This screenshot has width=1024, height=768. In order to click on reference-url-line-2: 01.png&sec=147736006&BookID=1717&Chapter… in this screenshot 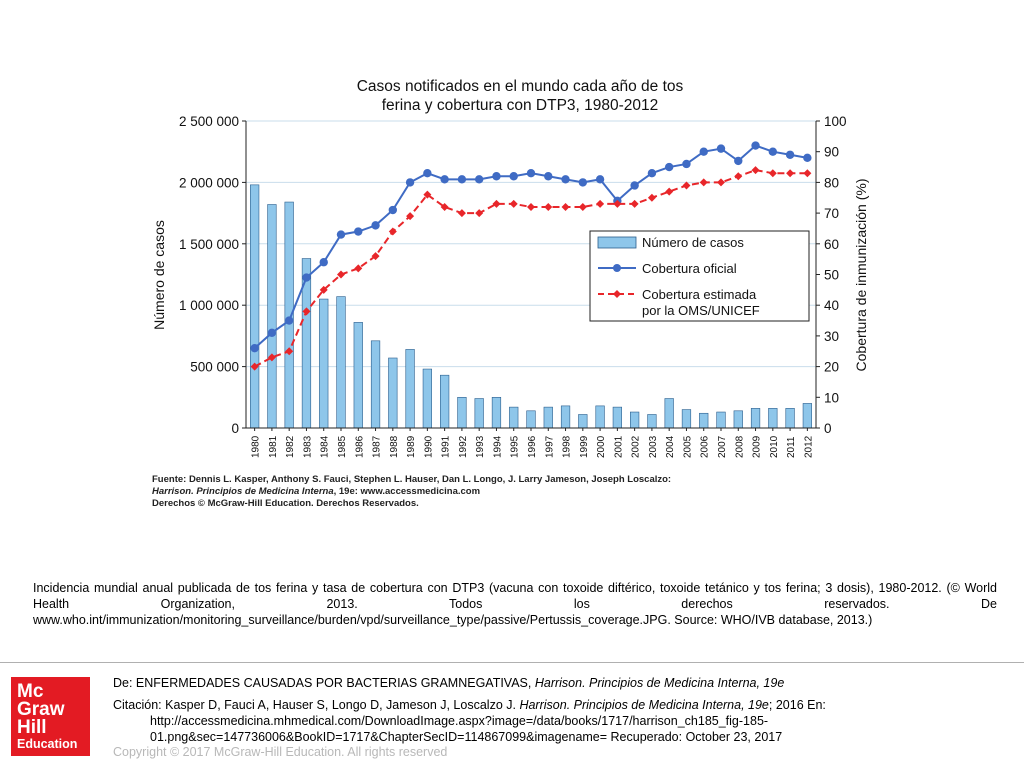, I will do `click(466, 737)`.